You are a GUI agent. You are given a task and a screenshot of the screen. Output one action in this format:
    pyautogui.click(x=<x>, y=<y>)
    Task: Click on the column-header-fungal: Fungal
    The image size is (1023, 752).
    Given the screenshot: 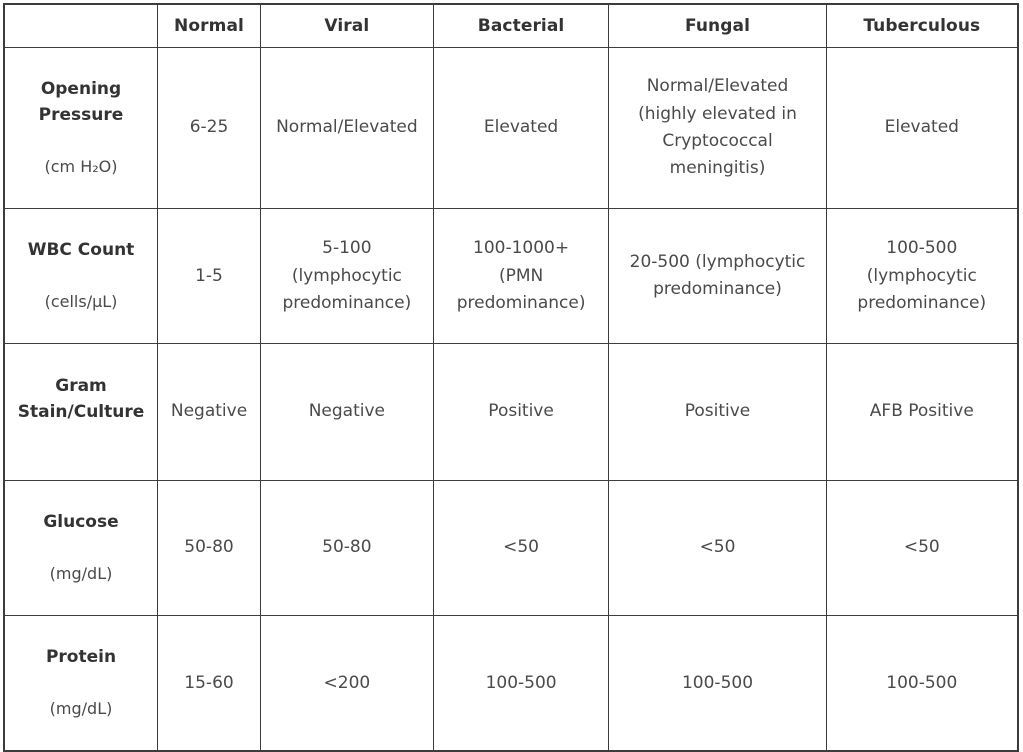 What is the action you would take?
    pyautogui.click(x=717, y=25)
    